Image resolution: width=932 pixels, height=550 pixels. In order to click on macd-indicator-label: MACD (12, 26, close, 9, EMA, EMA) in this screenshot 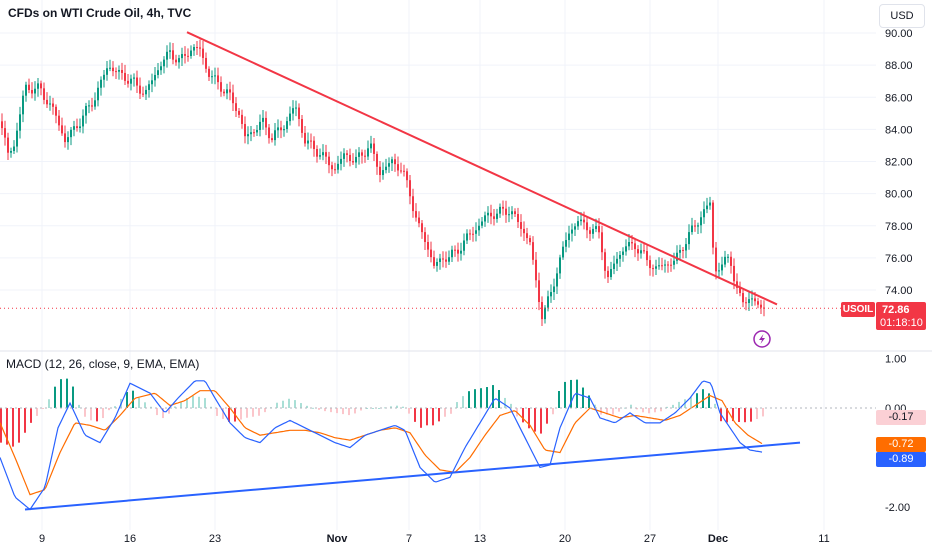, I will do `click(103, 364)`.